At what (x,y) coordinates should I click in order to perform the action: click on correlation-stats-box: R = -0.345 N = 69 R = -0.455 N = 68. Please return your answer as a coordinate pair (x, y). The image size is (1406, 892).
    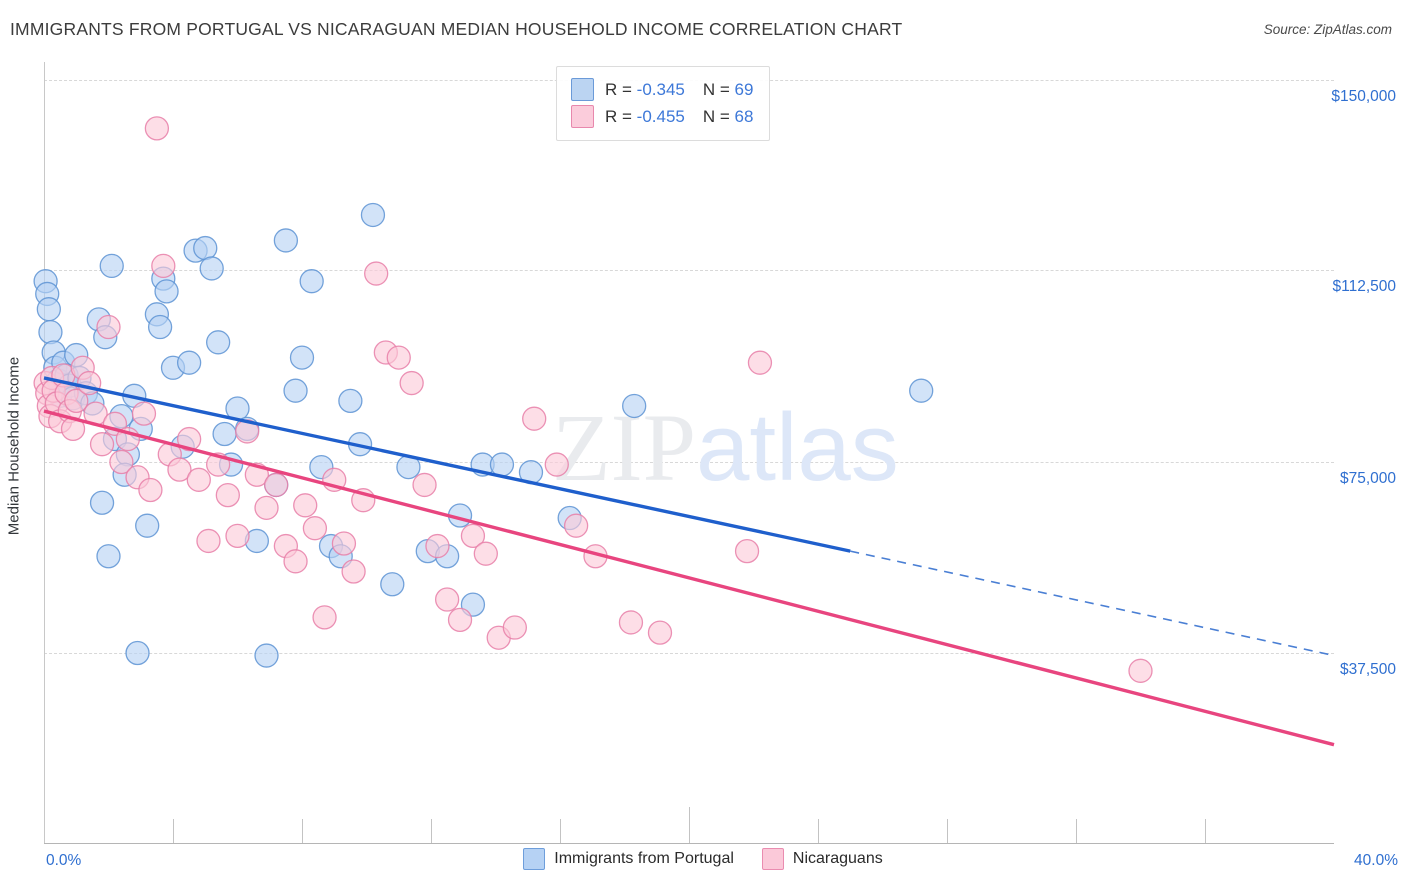
    Looking at the image, I should click on (663, 103).